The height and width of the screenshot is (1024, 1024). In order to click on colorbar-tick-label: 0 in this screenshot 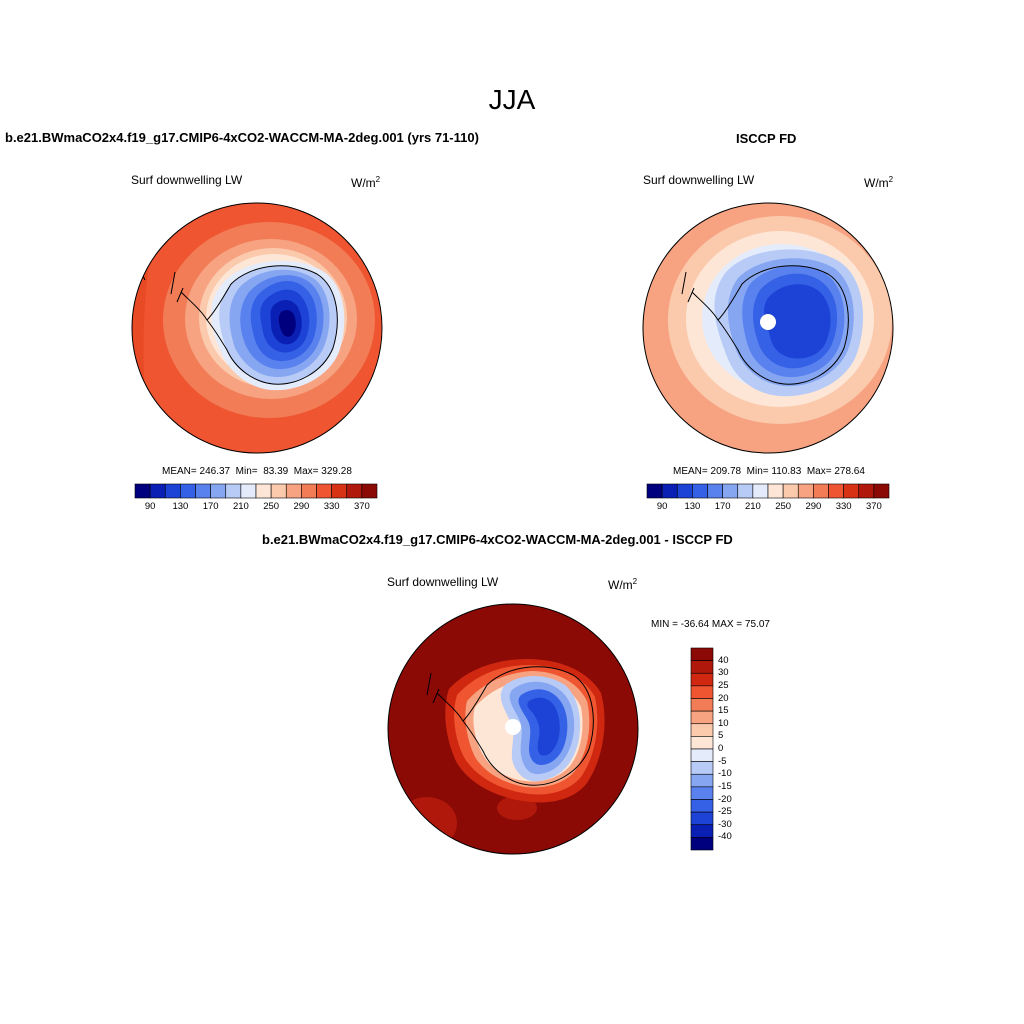, I will do `click(721, 748)`.